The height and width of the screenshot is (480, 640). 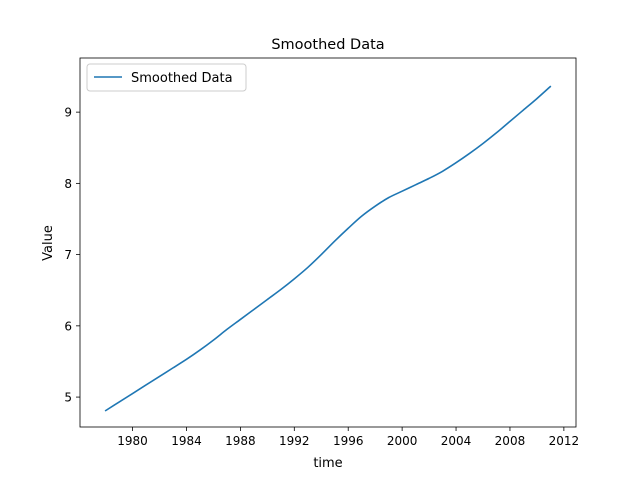 I want to click on legend: Smoothed Data, so click(x=166, y=77).